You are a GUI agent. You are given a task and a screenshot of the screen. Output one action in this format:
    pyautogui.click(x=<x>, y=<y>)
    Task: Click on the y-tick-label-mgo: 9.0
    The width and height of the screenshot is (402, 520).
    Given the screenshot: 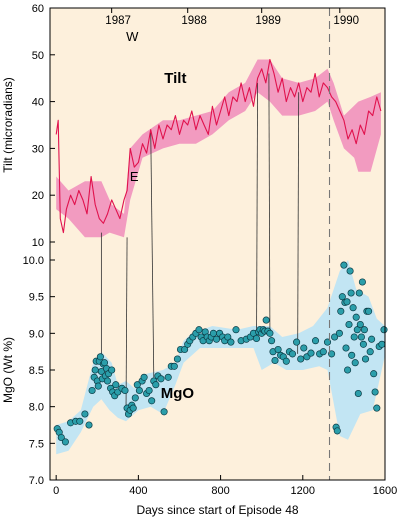 What is the action you would take?
    pyautogui.click(x=36, y=334)
    